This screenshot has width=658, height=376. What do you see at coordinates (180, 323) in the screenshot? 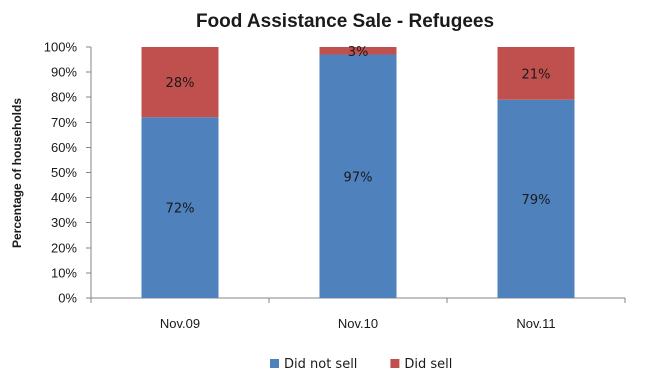
I see `x-tick-label: Nov.09` at bounding box center [180, 323].